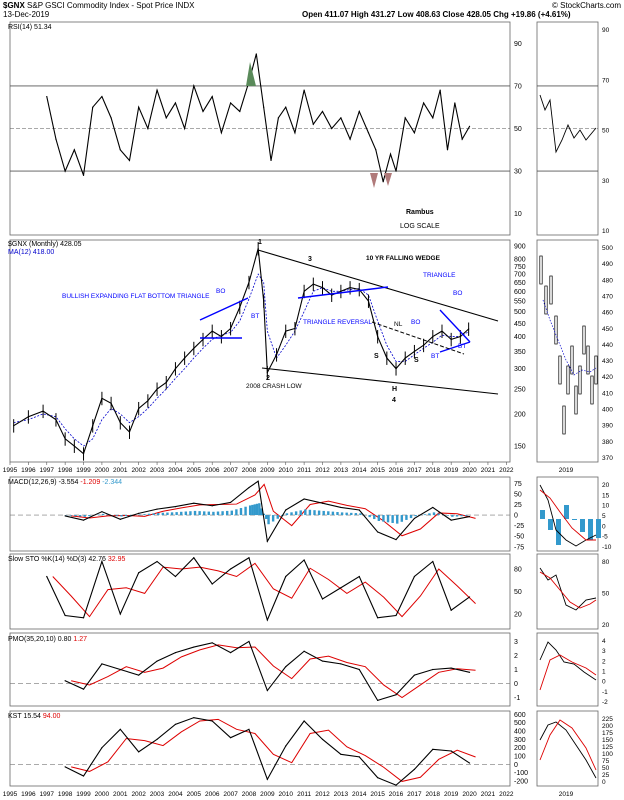 The width and height of the screenshot is (624, 800). I want to click on x-tick-label-bottom: 2018, so click(433, 794).